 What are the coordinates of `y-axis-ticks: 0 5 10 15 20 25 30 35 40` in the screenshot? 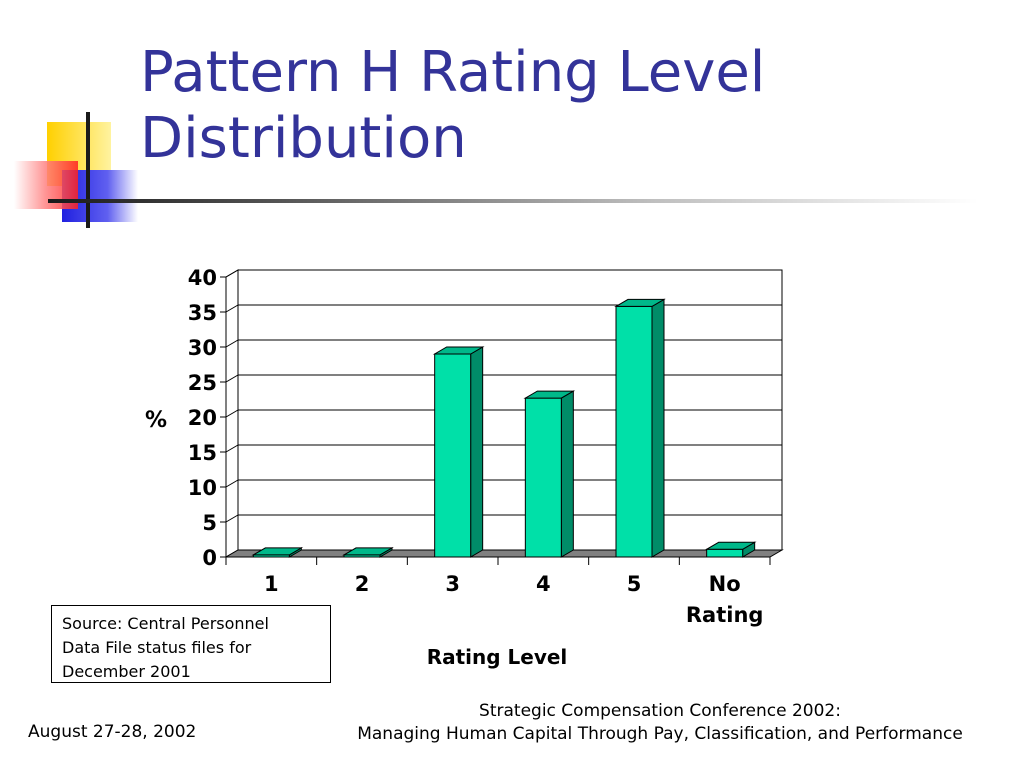 It's located at (207, 418).